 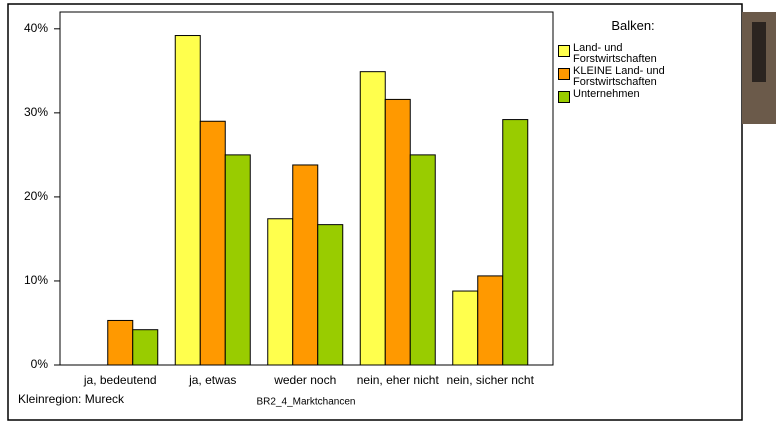 What do you see at coordinates (615, 53) in the screenshot?
I see `legend-label: Land- und Forstwirtschaften` at bounding box center [615, 53].